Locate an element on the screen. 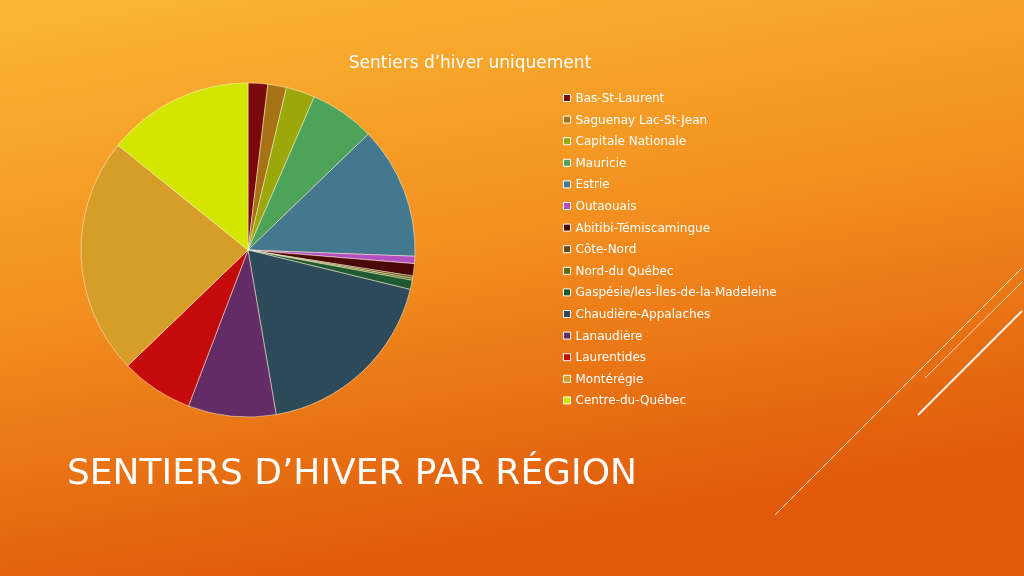 The image size is (1024, 576). legend-label: Chaudière-Appalaches is located at coordinates (643, 314).